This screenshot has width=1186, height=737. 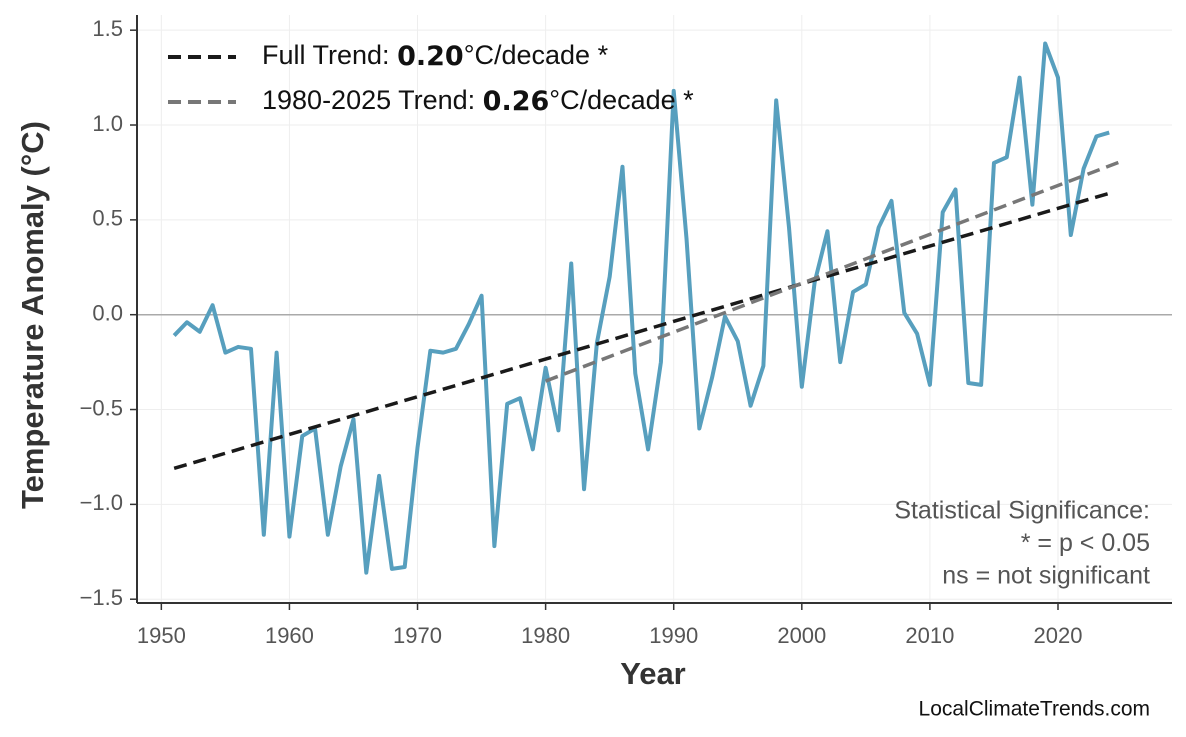 What do you see at coordinates (329, 55) in the screenshot?
I see `legend-prefix: Full Trend:` at bounding box center [329, 55].